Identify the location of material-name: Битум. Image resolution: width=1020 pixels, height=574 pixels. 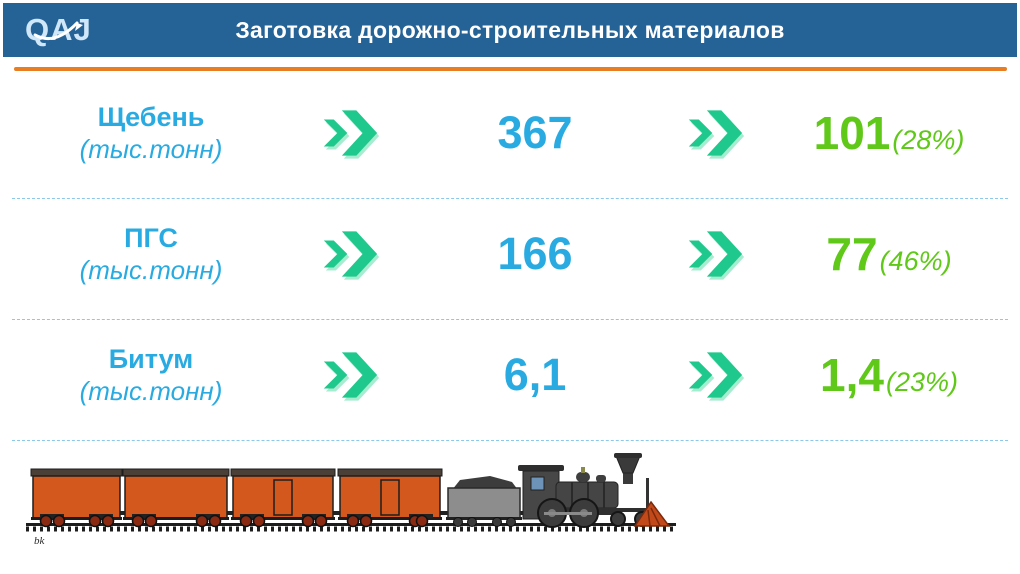
(151, 358).